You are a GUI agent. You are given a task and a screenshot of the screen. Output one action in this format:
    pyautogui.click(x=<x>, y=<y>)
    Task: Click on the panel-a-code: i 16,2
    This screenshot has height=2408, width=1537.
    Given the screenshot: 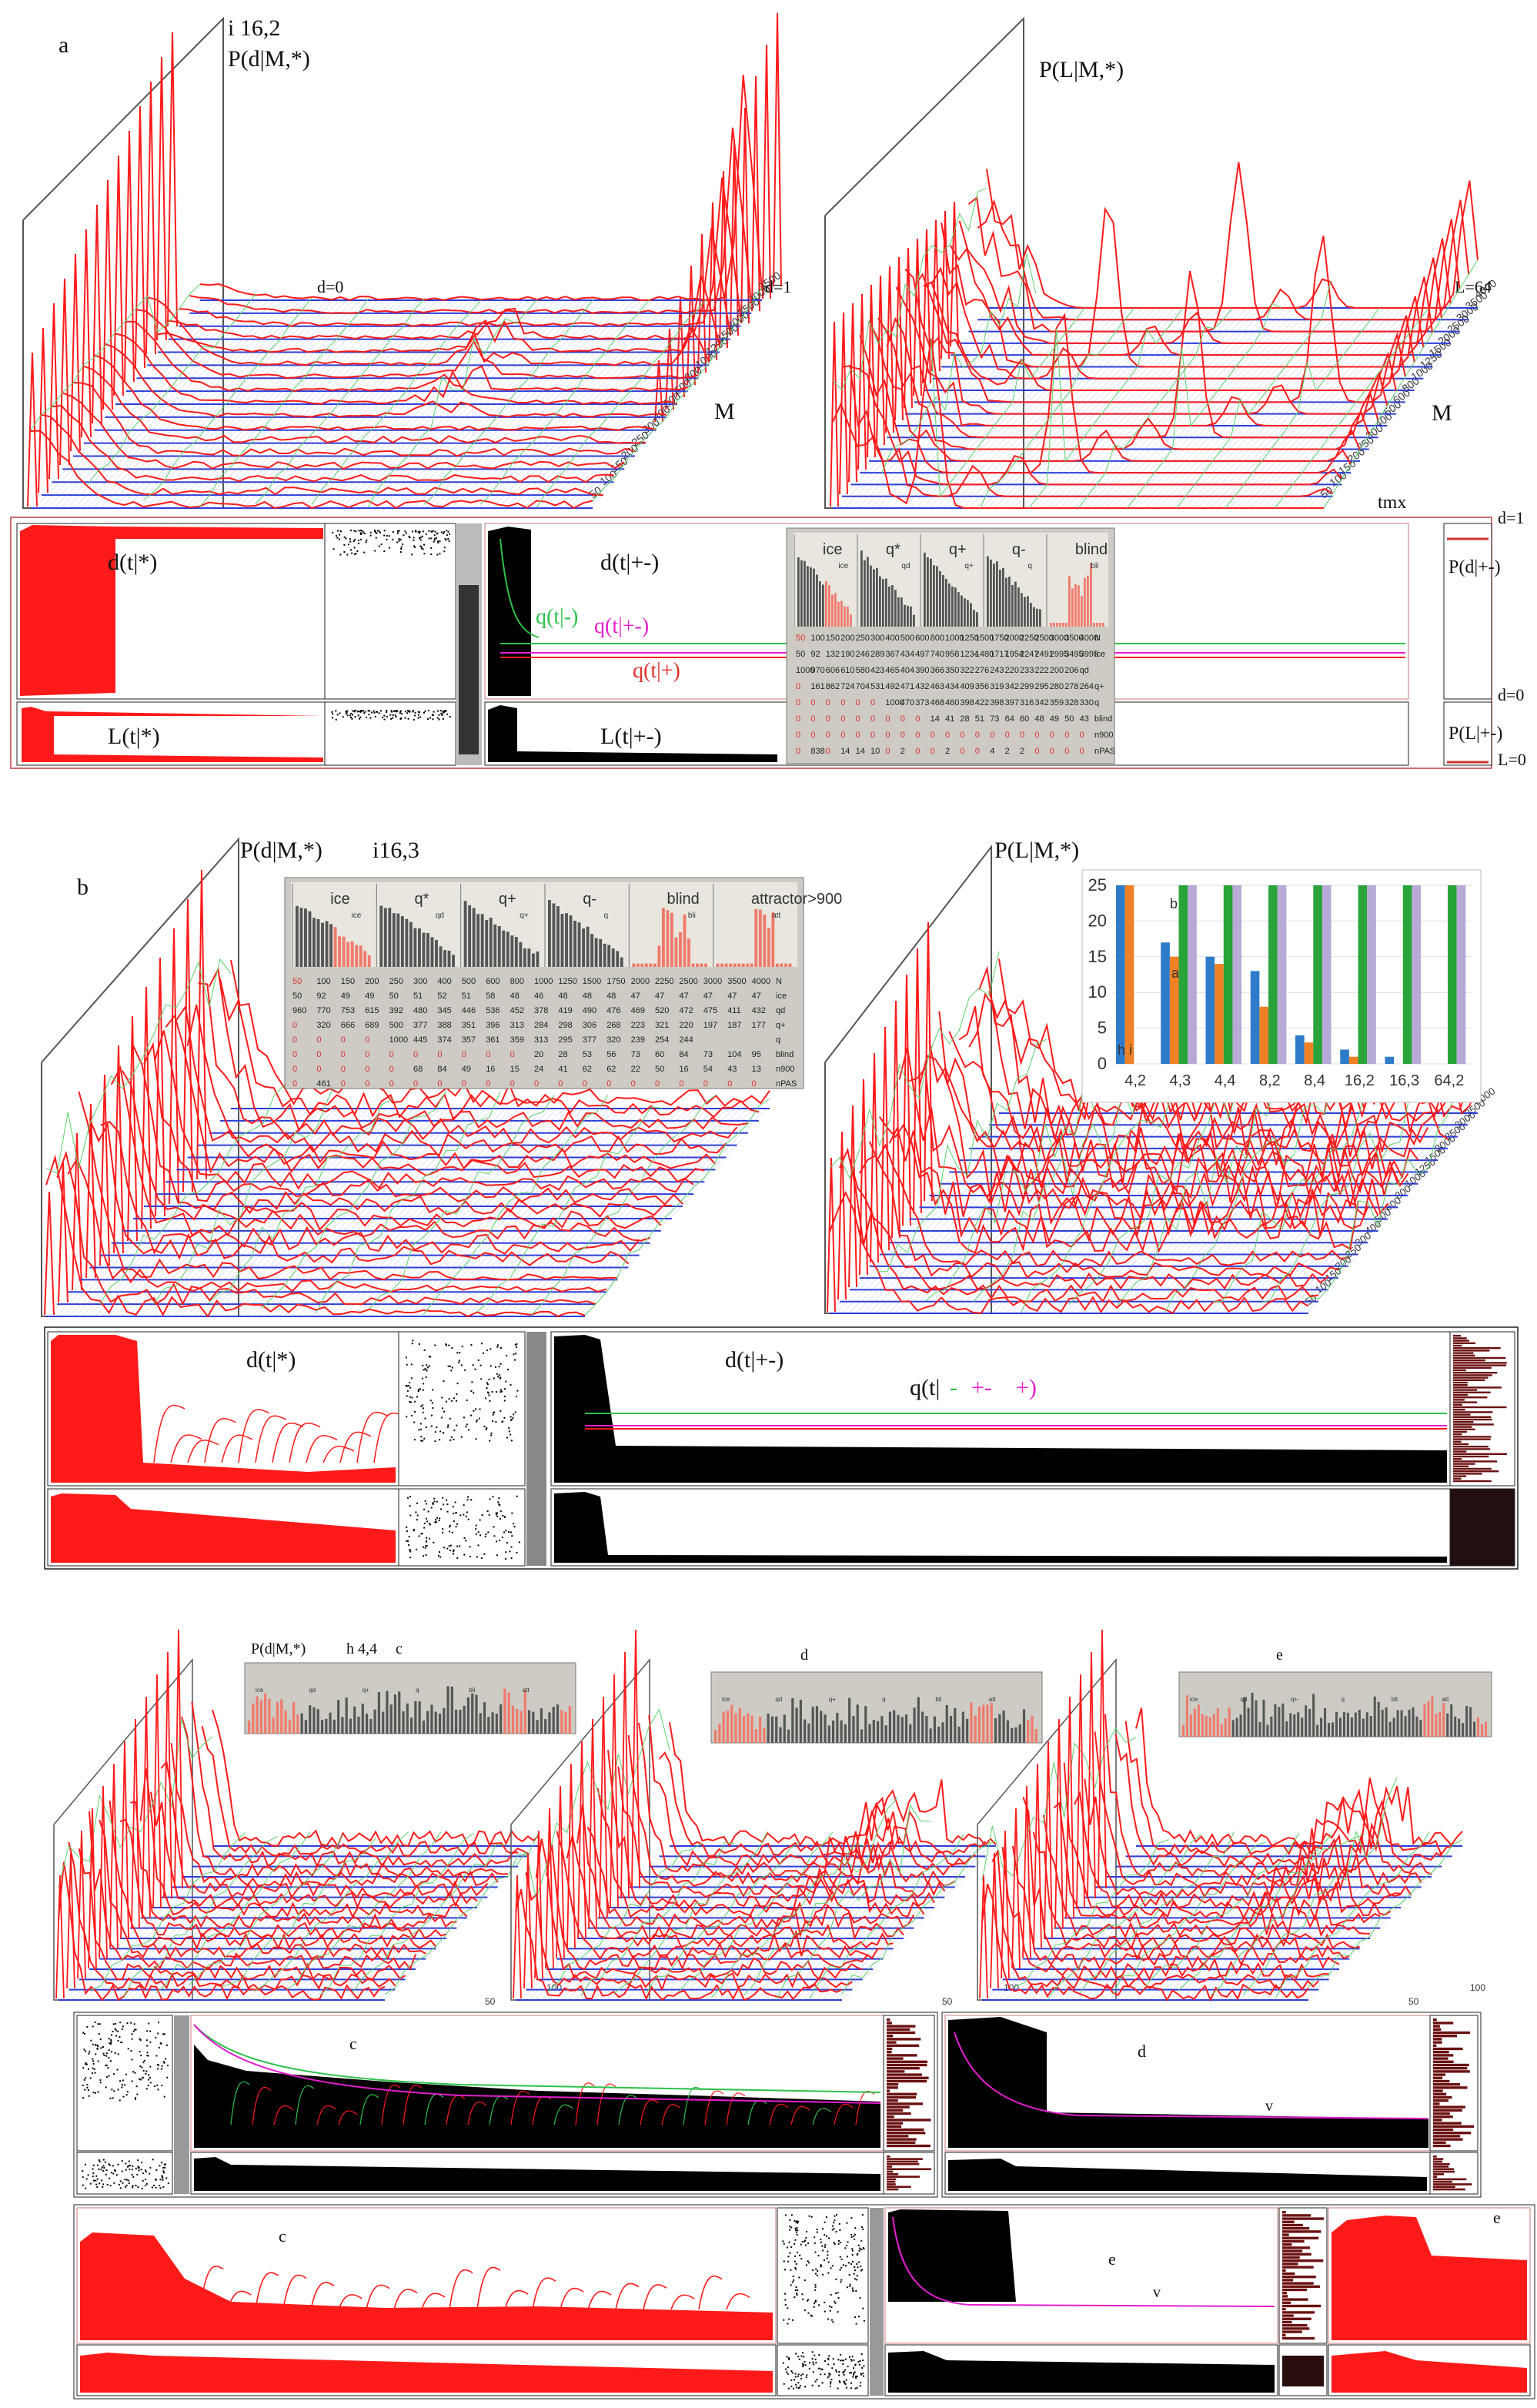 What is the action you would take?
    pyautogui.click(x=254, y=28)
    